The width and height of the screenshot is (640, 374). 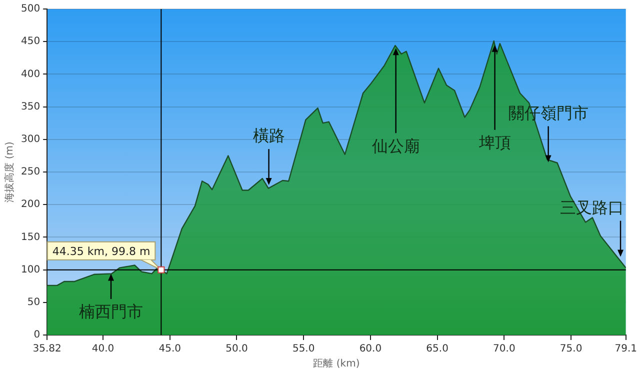 I want to click on y-axis-title: 海拔高度 (m), so click(x=10, y=172).